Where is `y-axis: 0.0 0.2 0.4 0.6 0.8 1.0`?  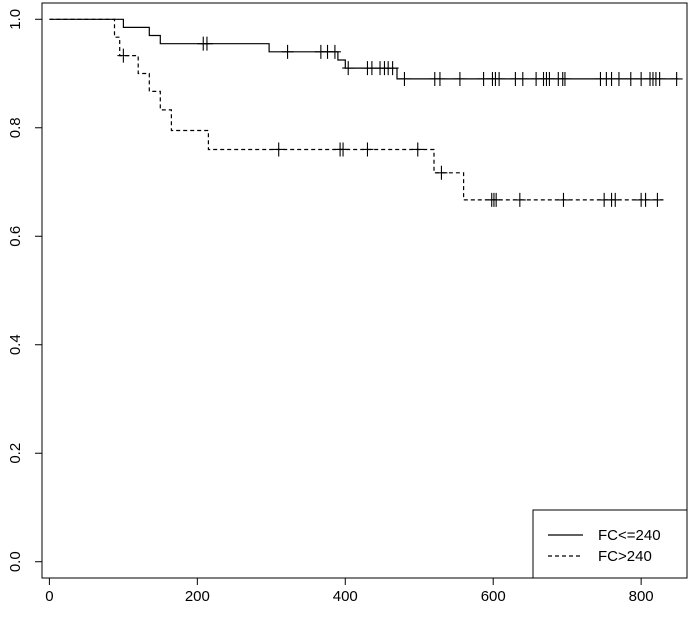
y-axis: 0.0 0.2 0.4 0.6 0.8 1.0 is located at coordinates (24, 290).